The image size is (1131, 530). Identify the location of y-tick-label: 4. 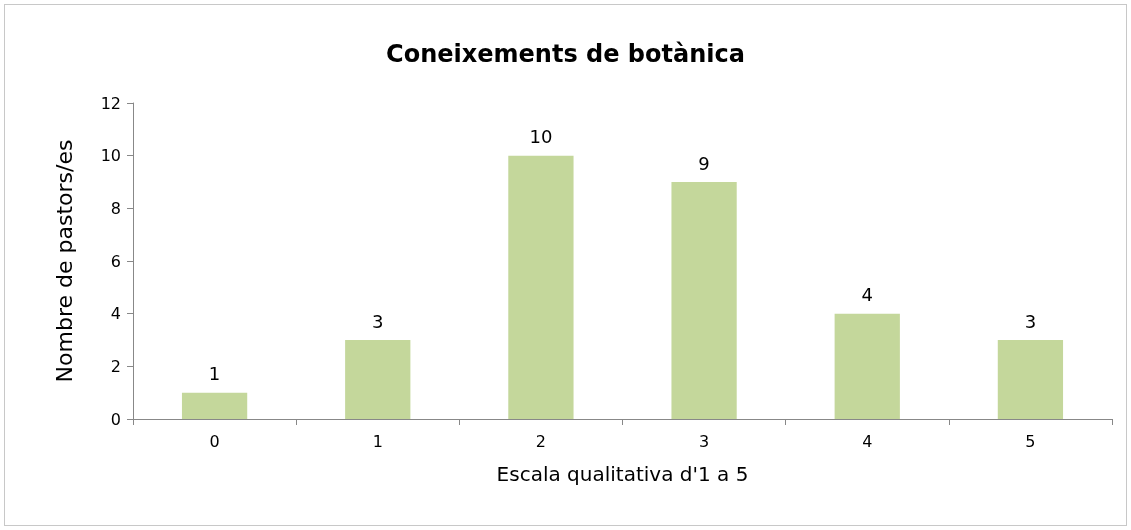
(115, 314).